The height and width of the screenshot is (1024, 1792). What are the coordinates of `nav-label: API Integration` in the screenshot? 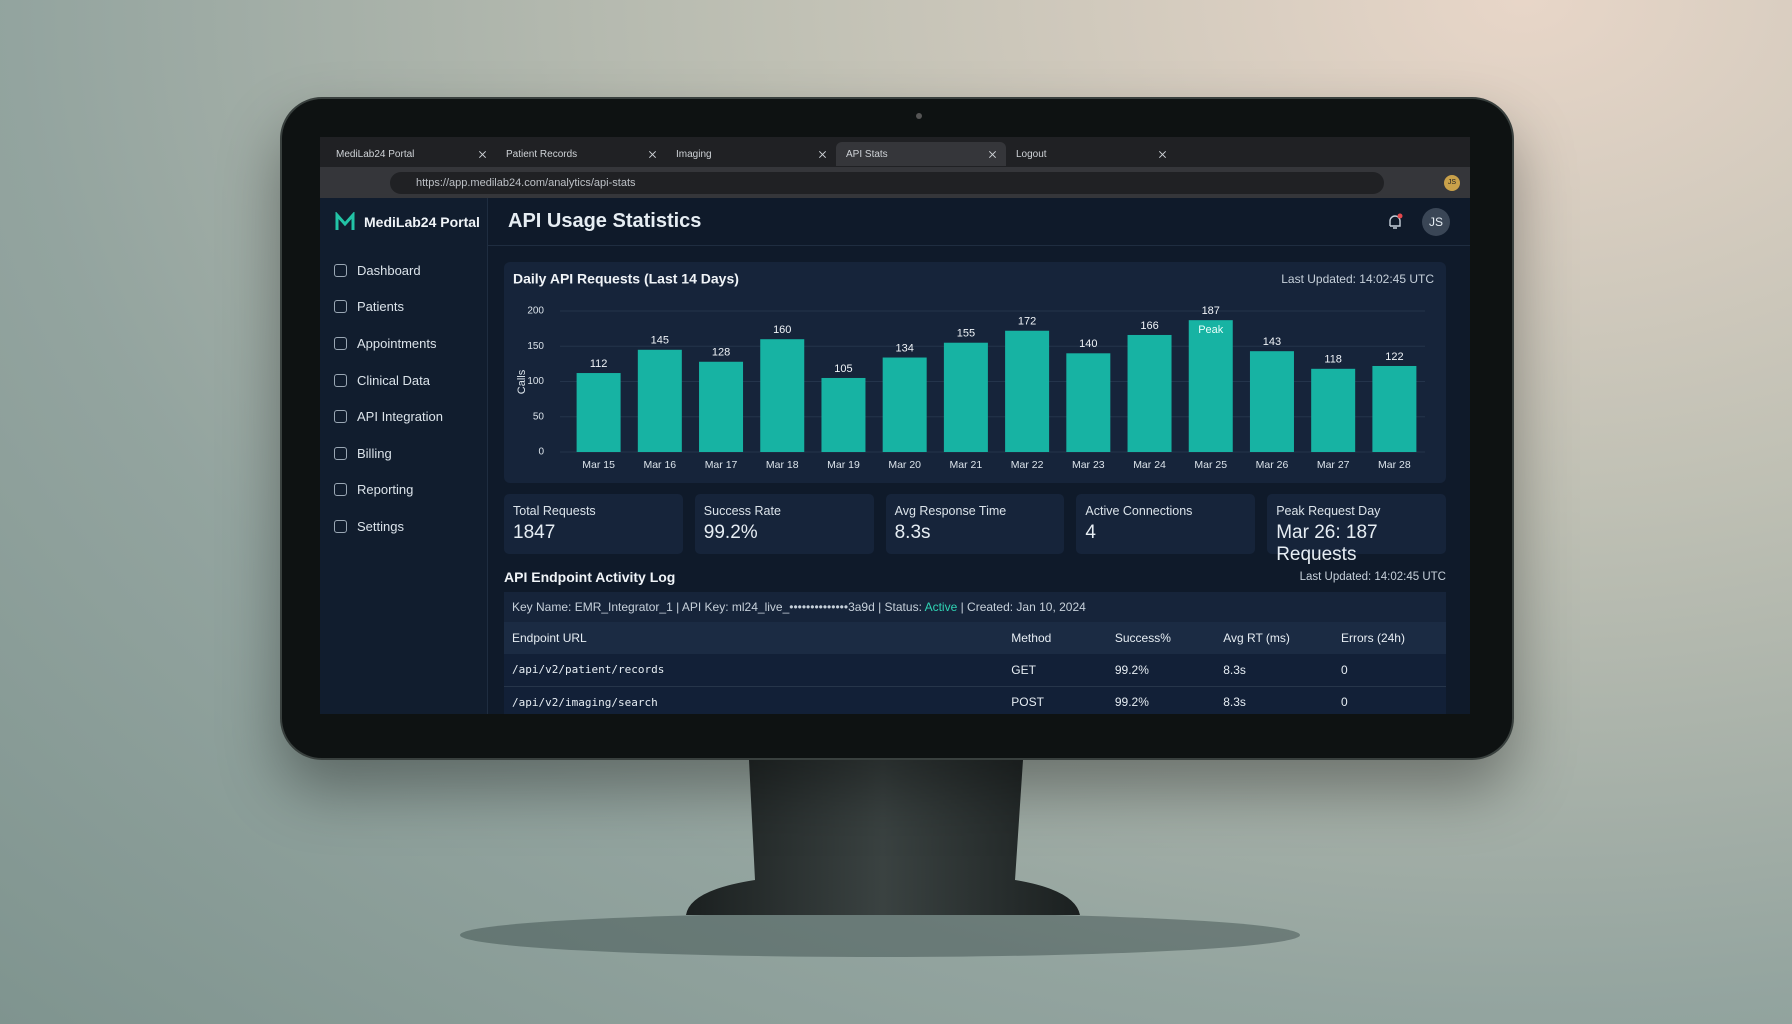 It's located at (400, 417).